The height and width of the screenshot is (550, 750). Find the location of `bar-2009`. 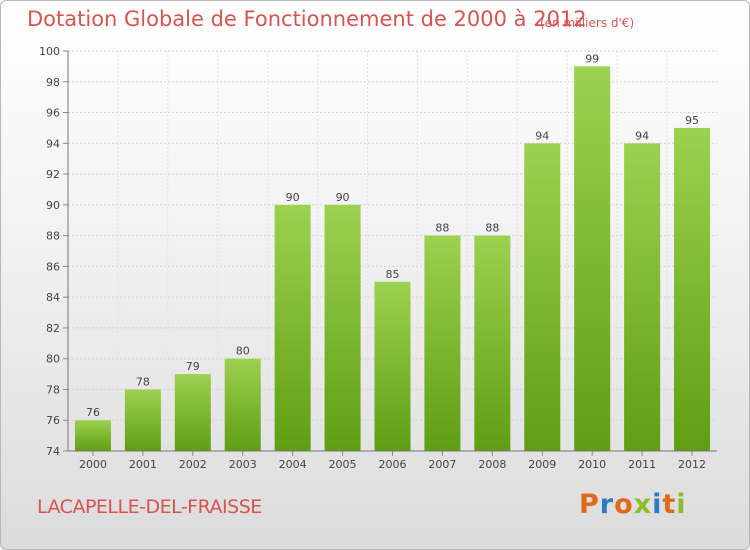

bar-2009 is located at coordinates (542, 297).